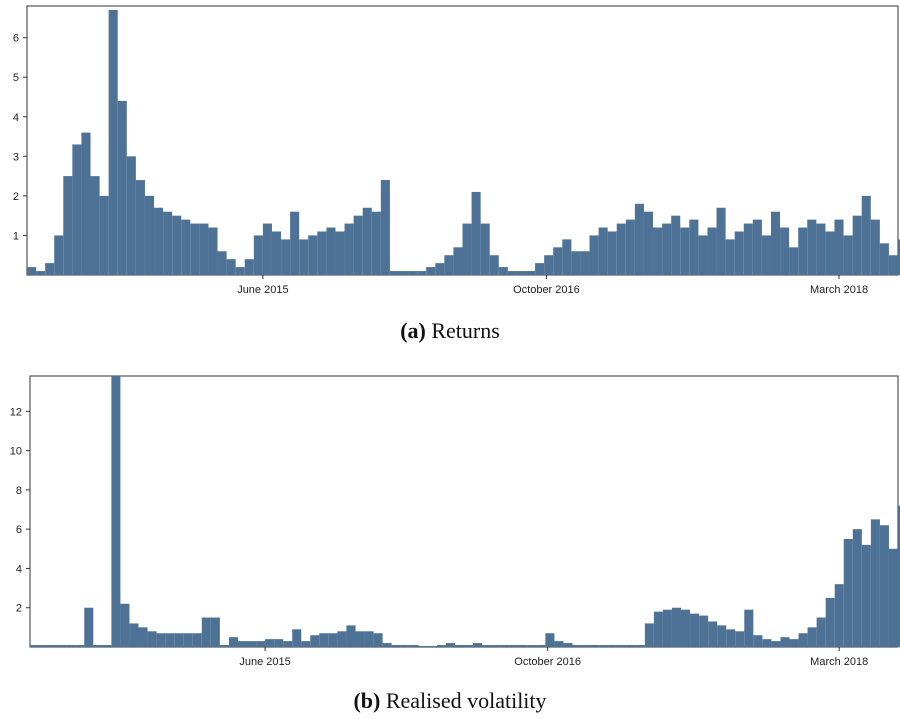  What do you see at coordinates (450, 701) in the screenshot?
I see `volatility-caption: (b) Realised volatility` at bounding box center [450, 701].